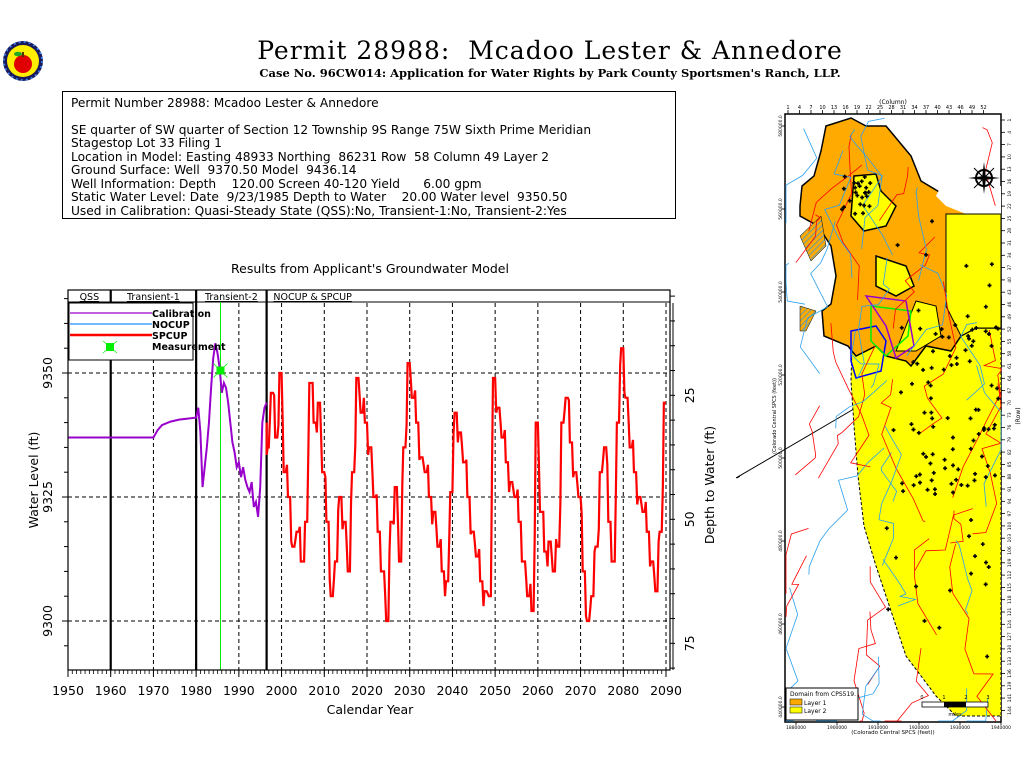 The width and height of the screenshot is (1024, 768). What do you see at coordinates (891, 108) in the screenshot?
I see `map-column-tick-label: 28` at bounding box center [891, 108].